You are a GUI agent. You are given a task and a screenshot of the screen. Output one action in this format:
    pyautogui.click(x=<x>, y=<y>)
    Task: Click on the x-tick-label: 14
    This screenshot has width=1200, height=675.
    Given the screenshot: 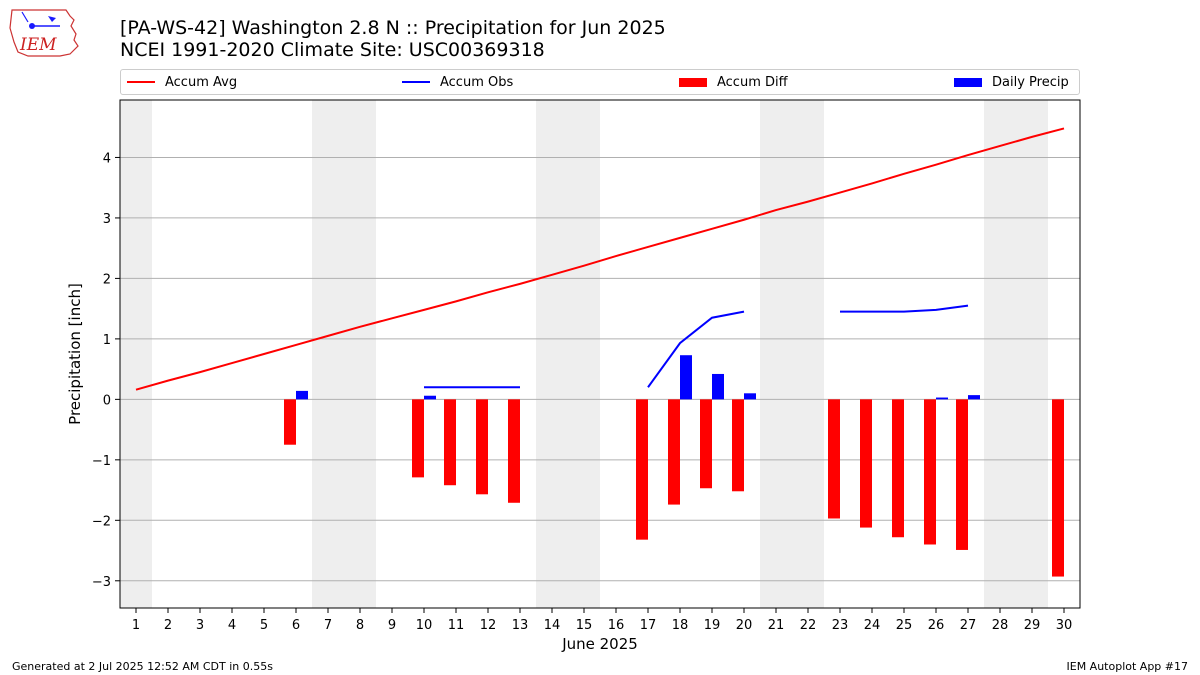 What is the action you would take?
    pyautogui.click(x=552, y=625)
    